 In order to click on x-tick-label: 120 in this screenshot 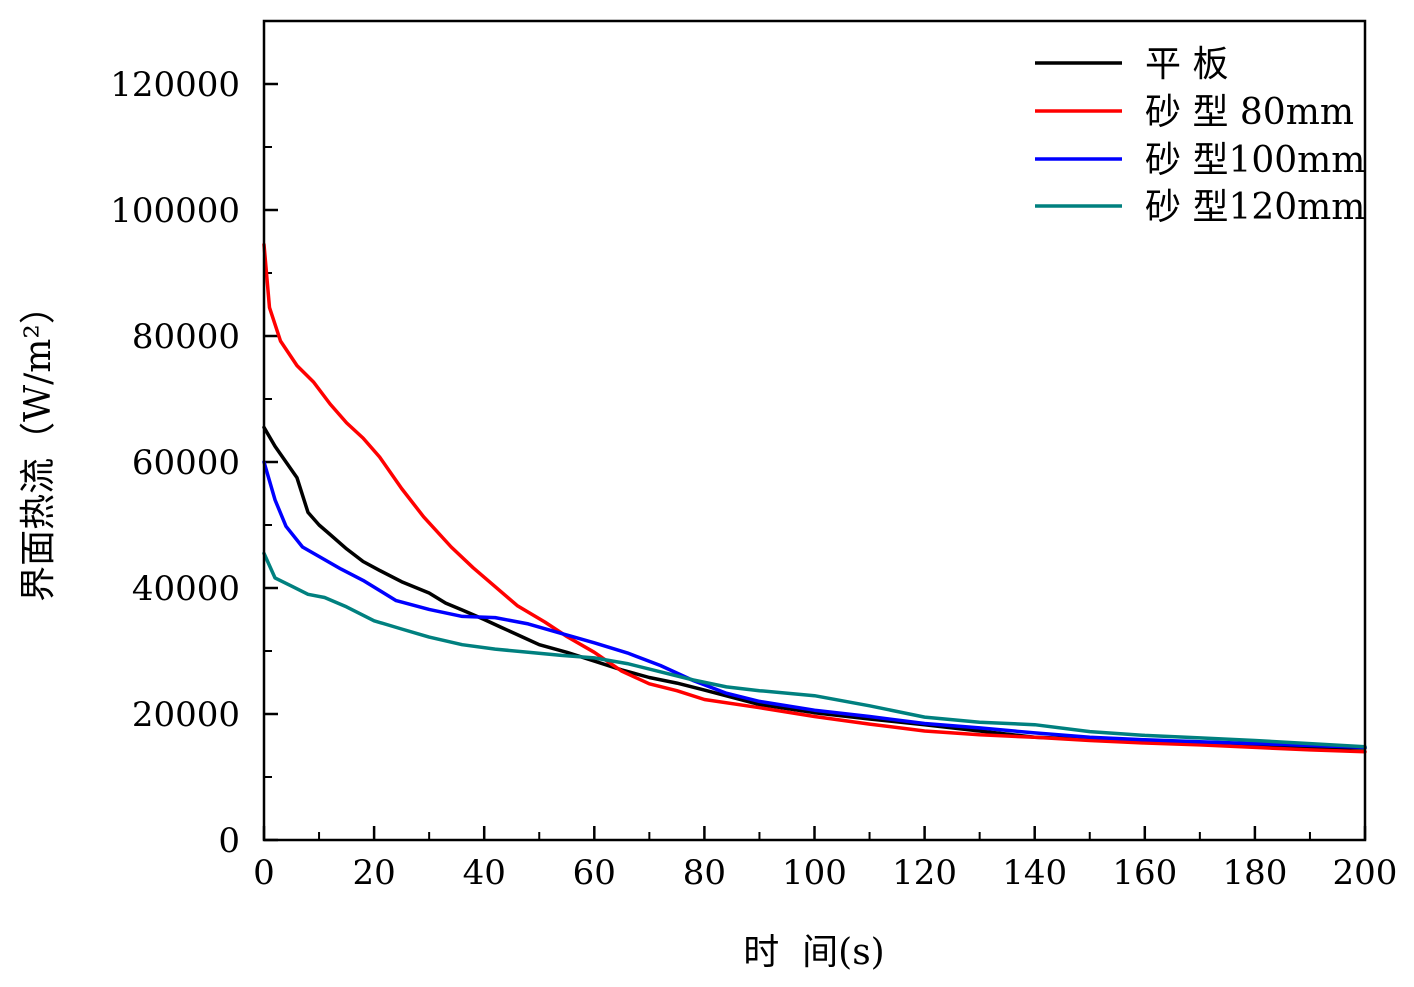, I will do `click(924, 873)`.